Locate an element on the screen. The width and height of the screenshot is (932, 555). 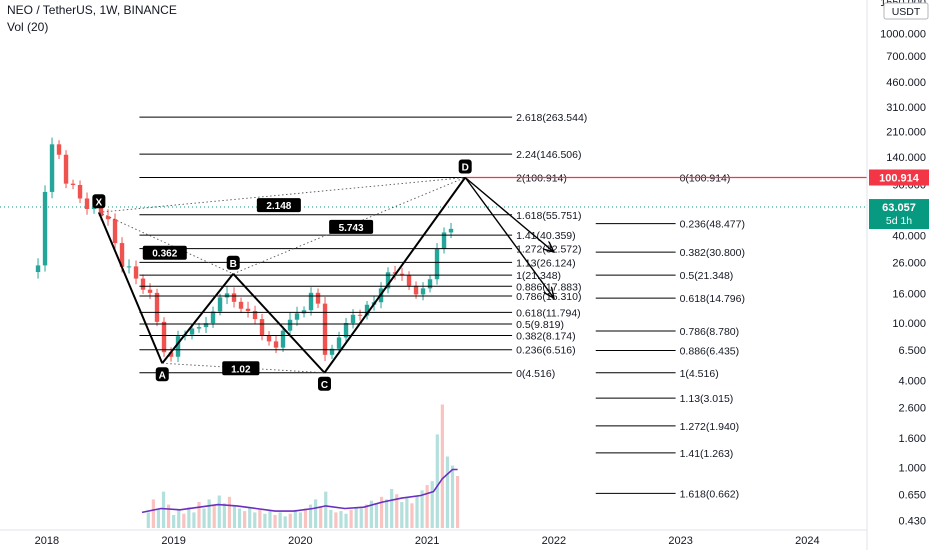
y-tick-label: 310.000 is located at coordinates (906, 108).